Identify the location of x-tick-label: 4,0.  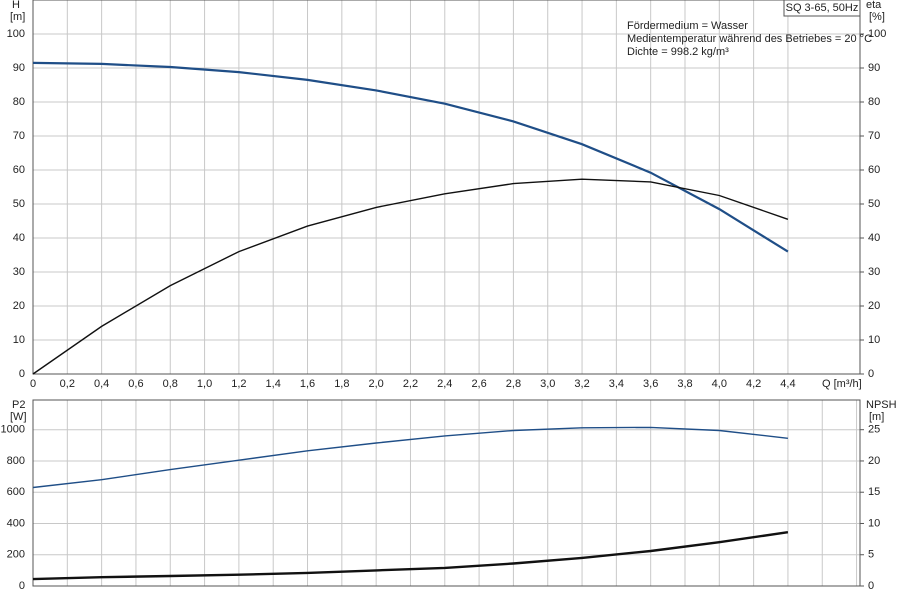
(719, 384).